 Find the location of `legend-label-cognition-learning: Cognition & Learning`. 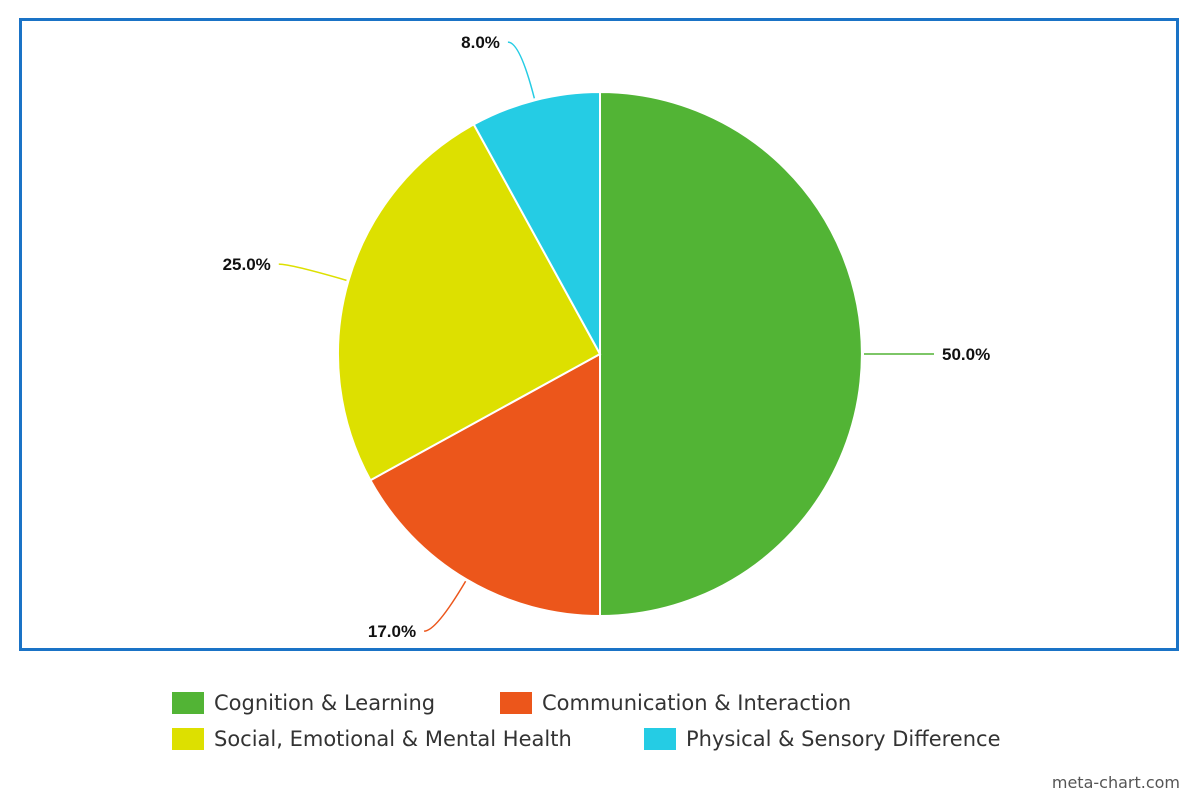

legend-label-cognition-learning: Cognition & Learning is located at coordinates (325, 703).